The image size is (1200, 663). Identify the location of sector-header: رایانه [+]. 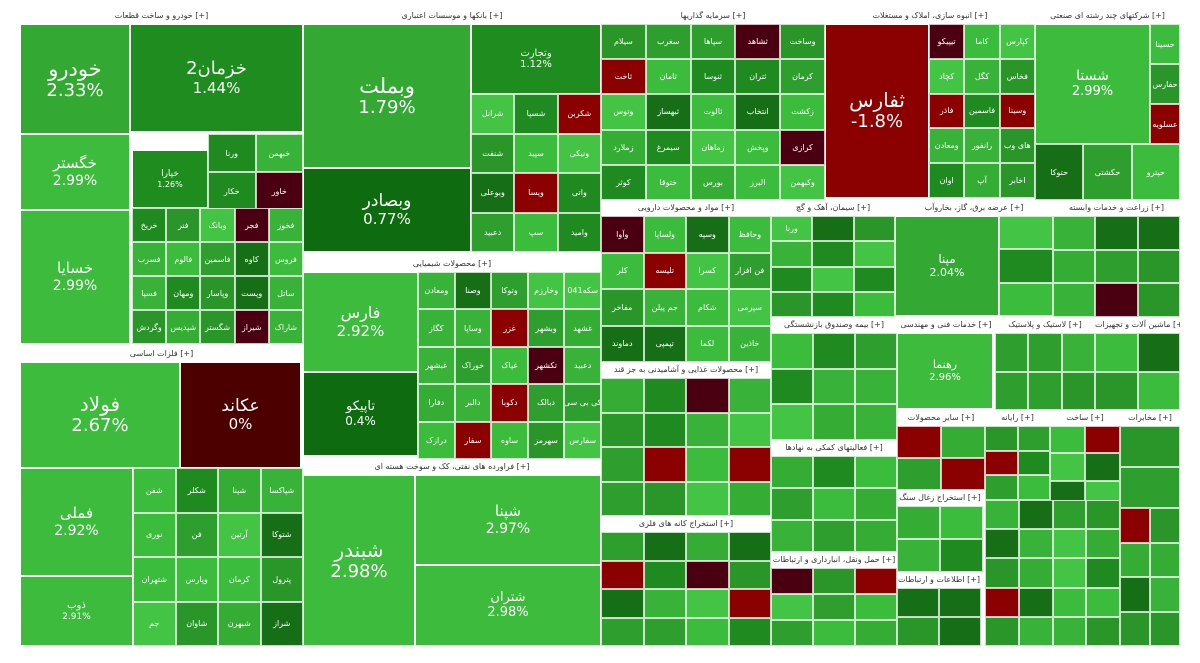
(1017, 418).